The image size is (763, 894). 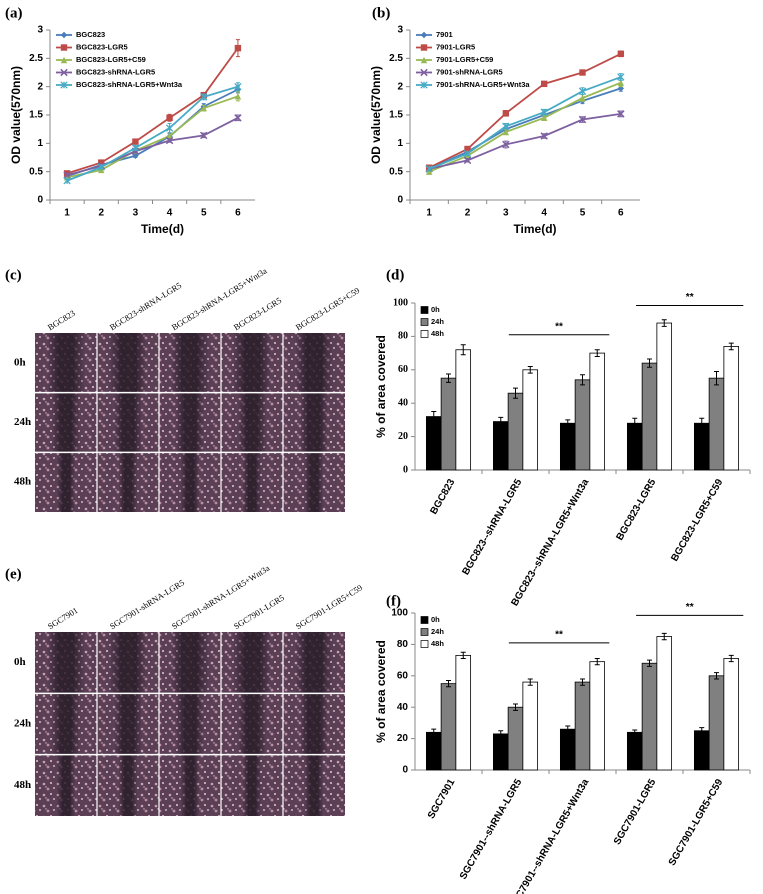 I want to click on x-tick-label: SGC7901--shRNA-LGR5+Wnt3a, so click(x=549, y=835).